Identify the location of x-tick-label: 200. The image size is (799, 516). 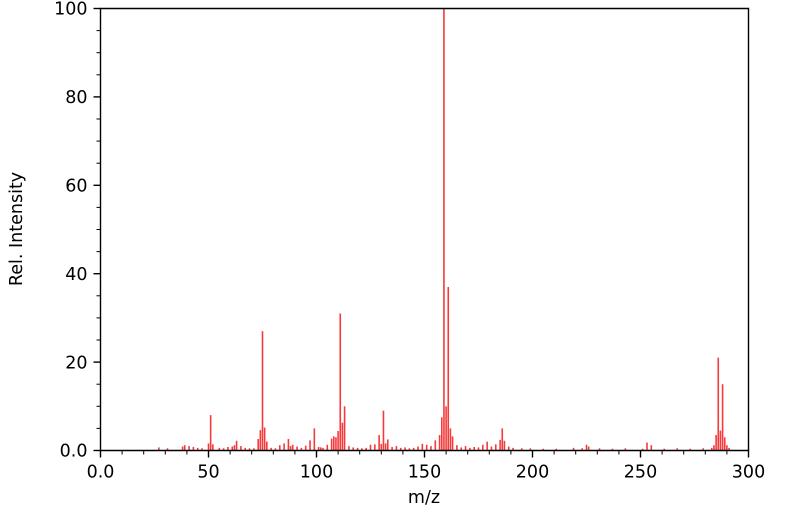
(532, 473).